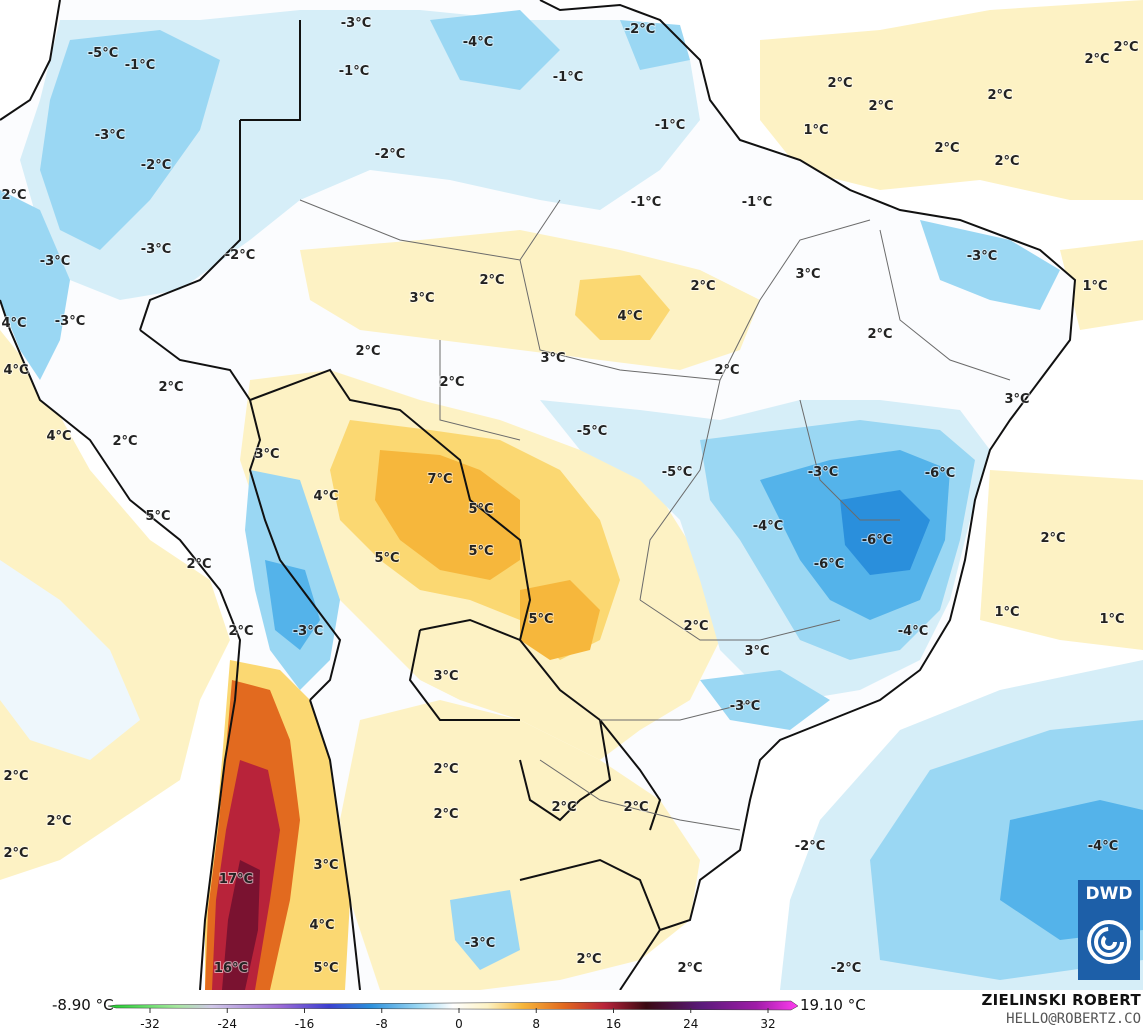 This screenshot has height=1035, width=1143. What do you see at coordinates (227, 1024) in the screenshot?
I see `legend-tick-label: -24` at bounding box center [227, 1024].